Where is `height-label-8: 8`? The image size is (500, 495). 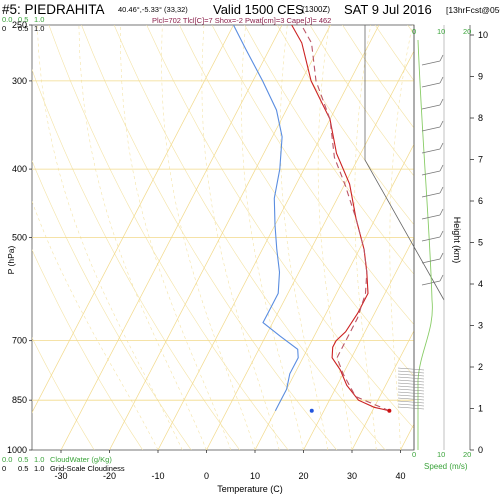 height-label-8: 8 is located at coordinates (480, 118).